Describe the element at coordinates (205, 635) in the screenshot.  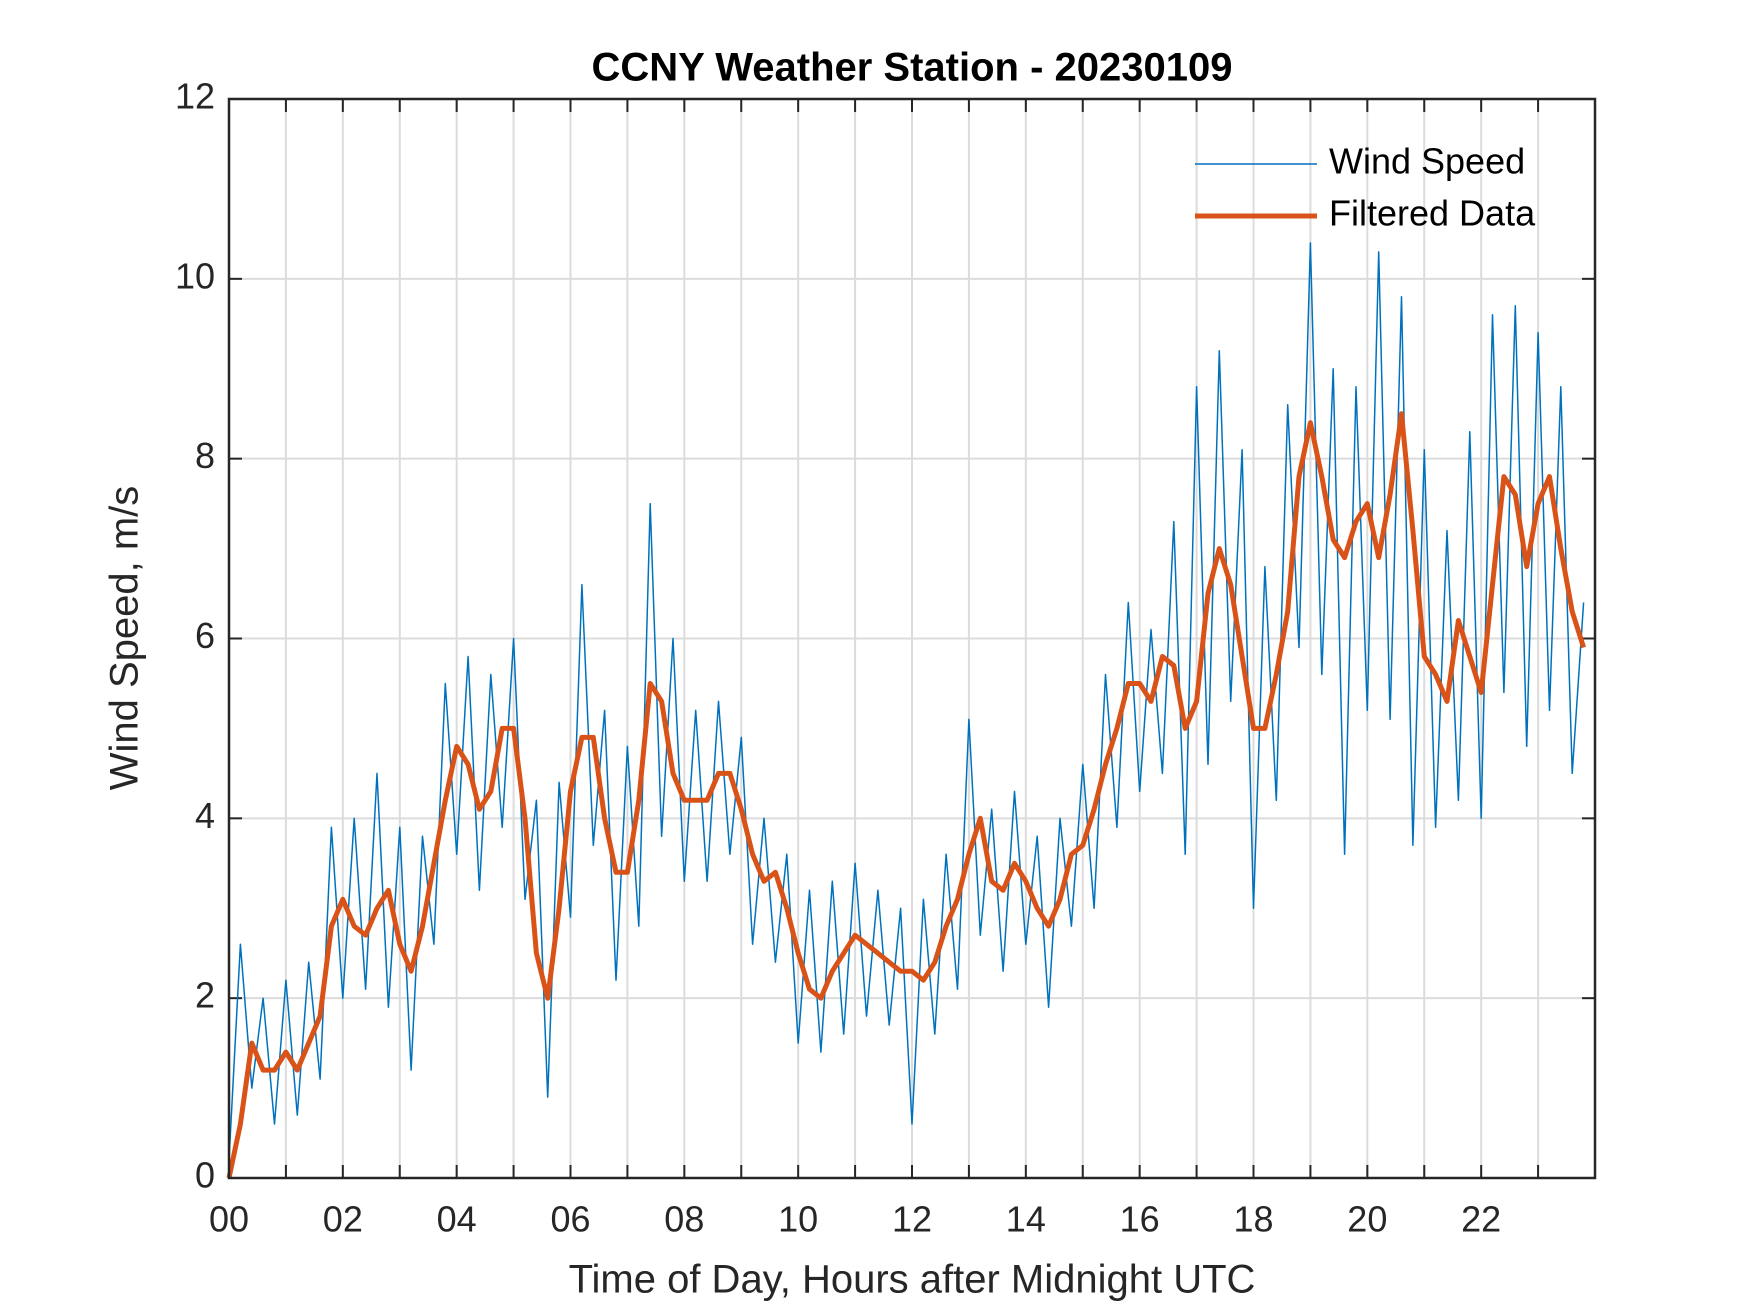
I see `y-tick-label: 6` at that location.